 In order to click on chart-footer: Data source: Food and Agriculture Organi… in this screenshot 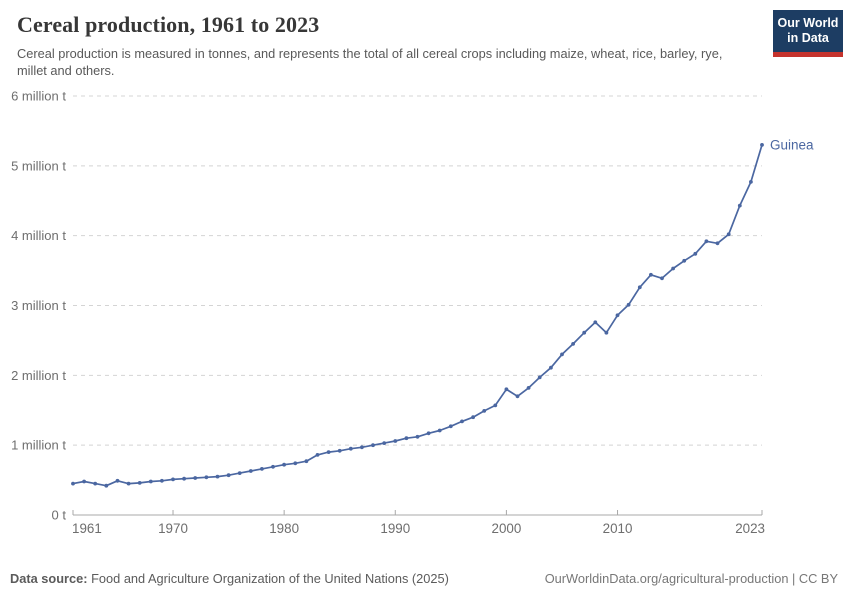, I will do `click(425, 582)`.